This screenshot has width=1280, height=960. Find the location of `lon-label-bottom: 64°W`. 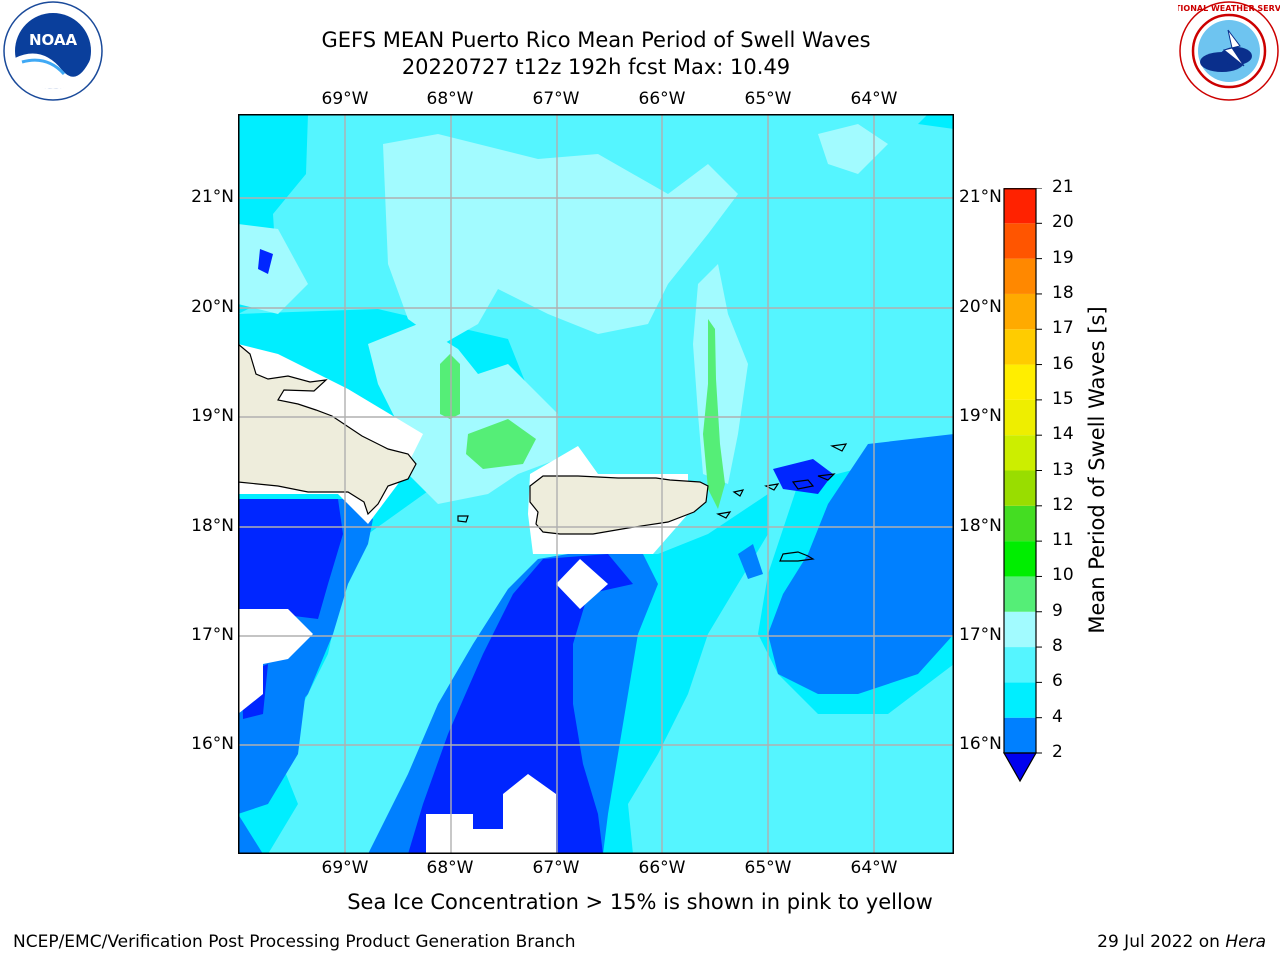

lon-label-bottom: 64°W is located at coordinates (874, 868).